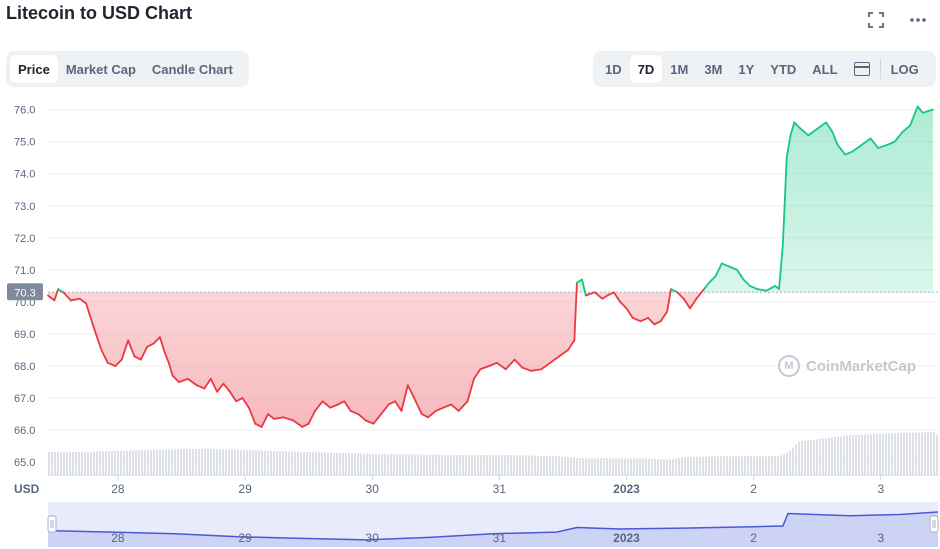  Describe the element at coordinates (626, 538) in the screenshot. I see `navigator-tick-label: 2023` at that location.